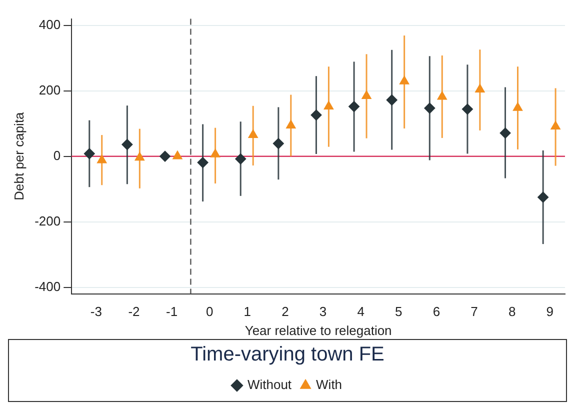 Image resolution: width=579 pixels, height=410 pixels. What do you see at coordinates (436, 312) in the screenshot?
I see `x-tick-label: 6` at bounding box center [436, 312].